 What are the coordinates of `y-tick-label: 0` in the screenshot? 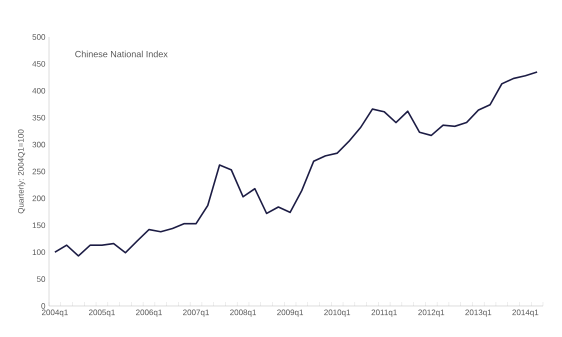 It's located at (43, 306).